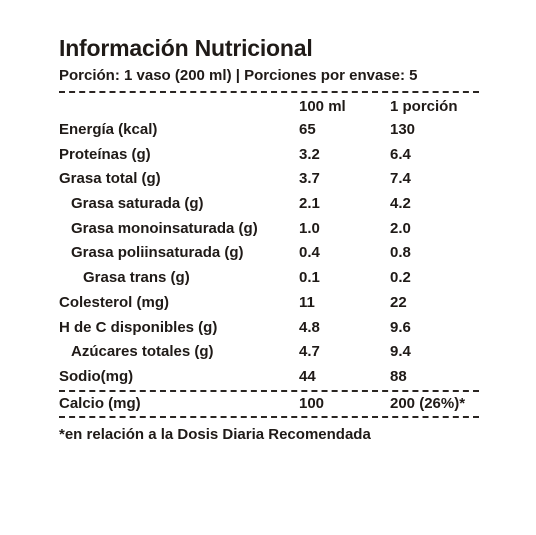  I want to click on nutrient-label: Sodio(mg), so click(96, 376).